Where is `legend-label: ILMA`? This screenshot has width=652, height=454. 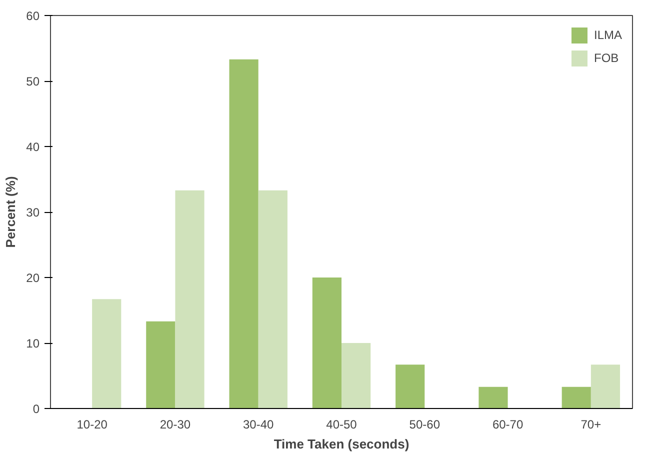 legend-label: ILMA is located at coordinates (608, 35).